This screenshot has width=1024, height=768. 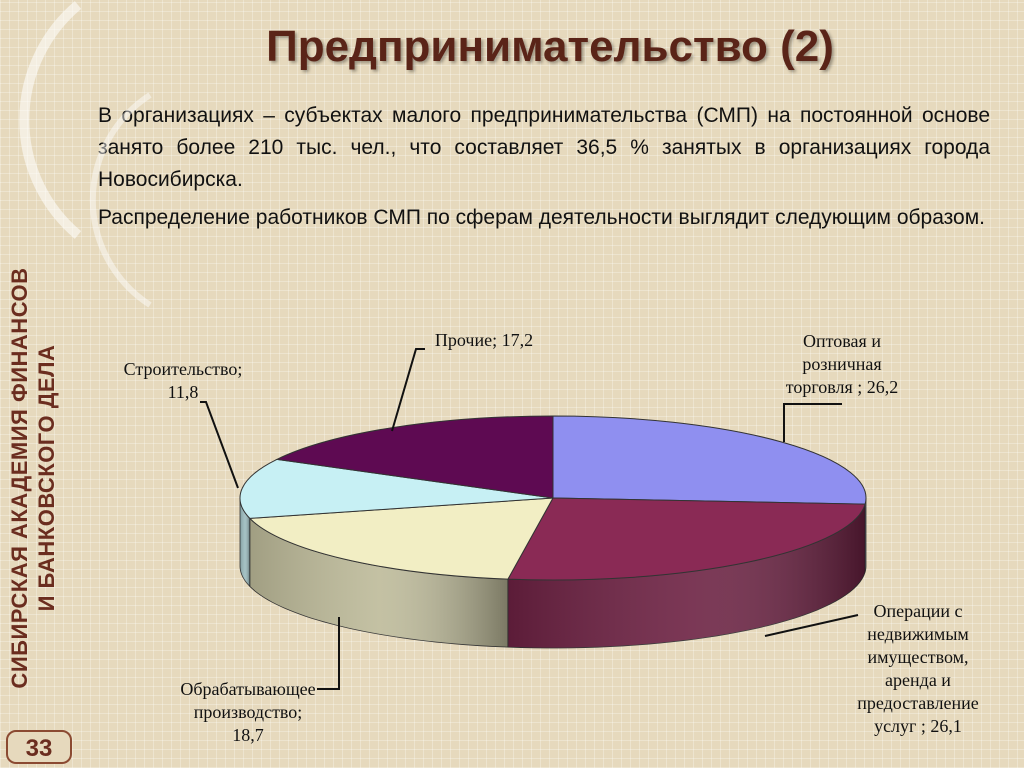 I want to click on slide-title: Предпринимательство (2), so click(x=550, y=46).